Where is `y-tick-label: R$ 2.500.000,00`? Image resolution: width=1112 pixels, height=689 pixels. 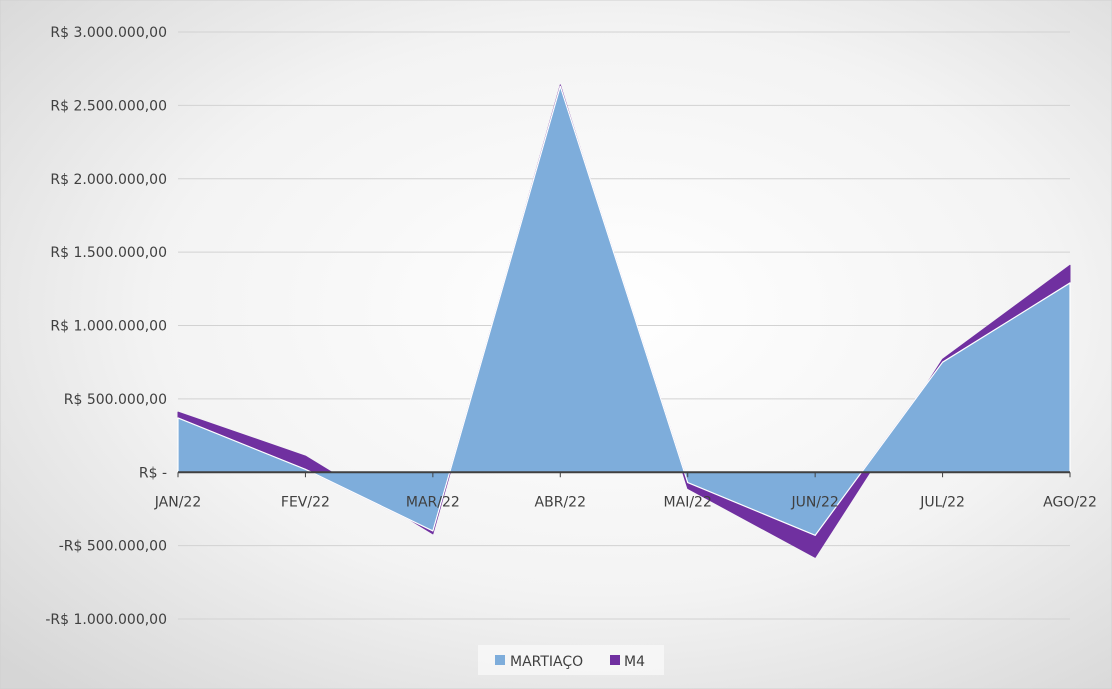
y-tick-label: R$ 2.500.000,00 is located at coordinates (108, 106).